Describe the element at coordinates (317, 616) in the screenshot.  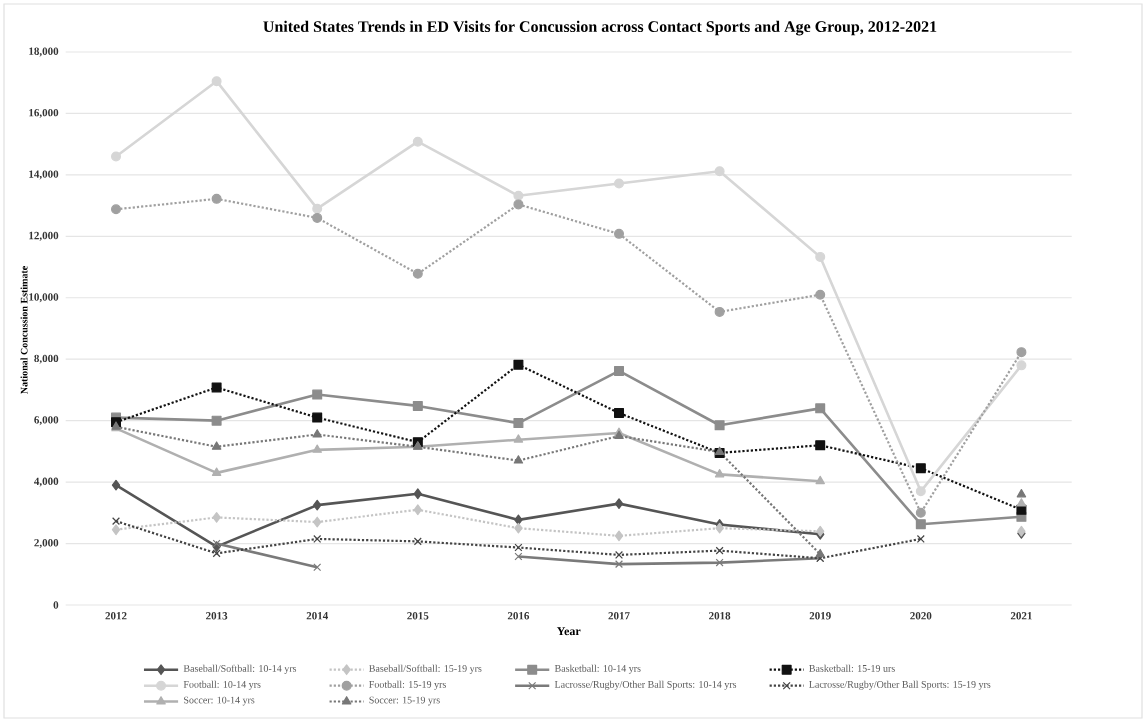
I see `x-tick-label: 2014` at that location.